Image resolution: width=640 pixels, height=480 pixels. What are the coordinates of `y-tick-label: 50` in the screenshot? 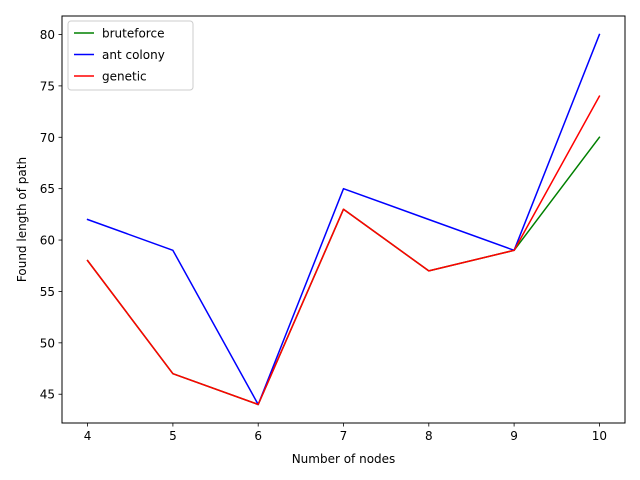 It's located at (47, 343).